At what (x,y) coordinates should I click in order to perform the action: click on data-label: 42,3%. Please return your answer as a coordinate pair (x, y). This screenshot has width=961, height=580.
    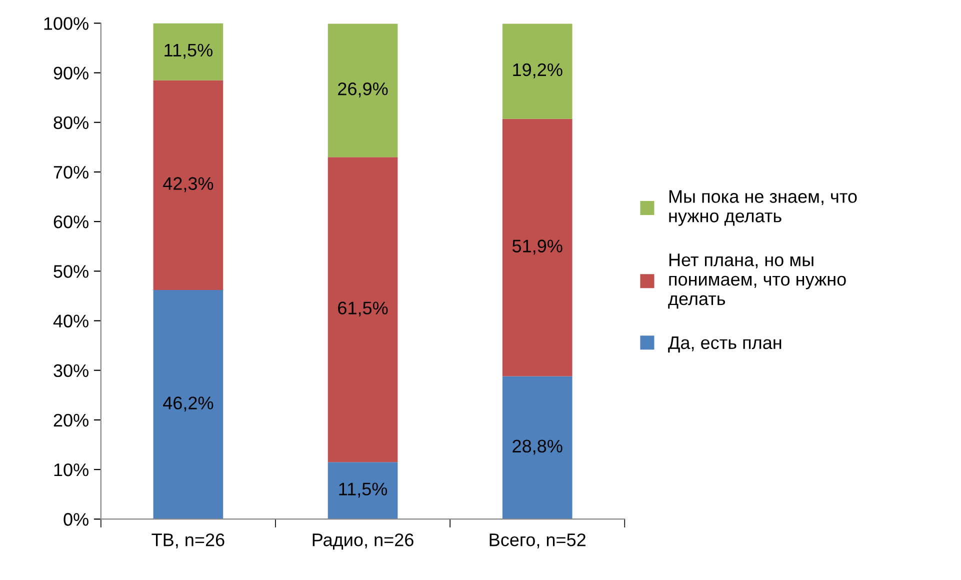
    Looking at the image, I should click on (188, 184).